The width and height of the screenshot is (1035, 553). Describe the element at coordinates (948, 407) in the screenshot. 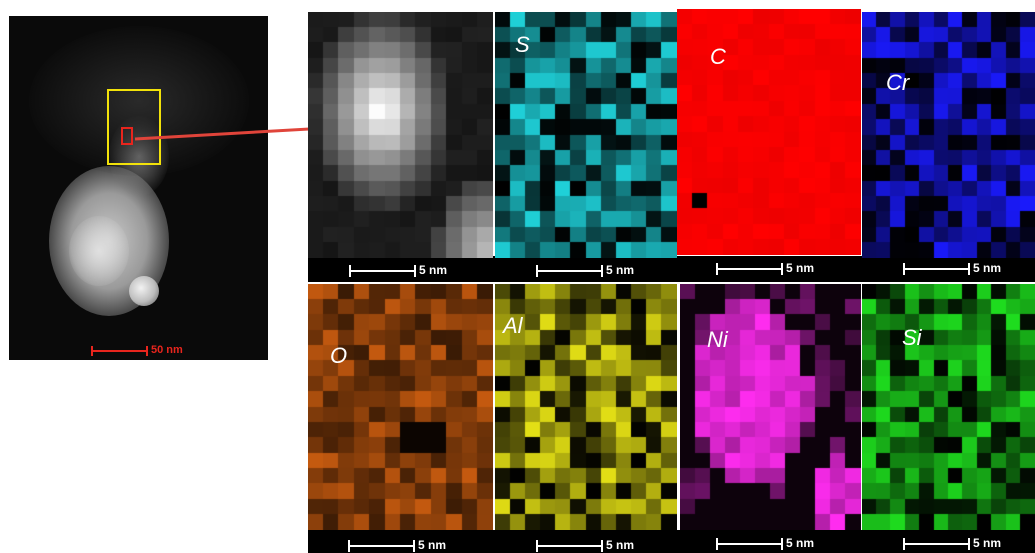

I see `silicon-map` at that location.